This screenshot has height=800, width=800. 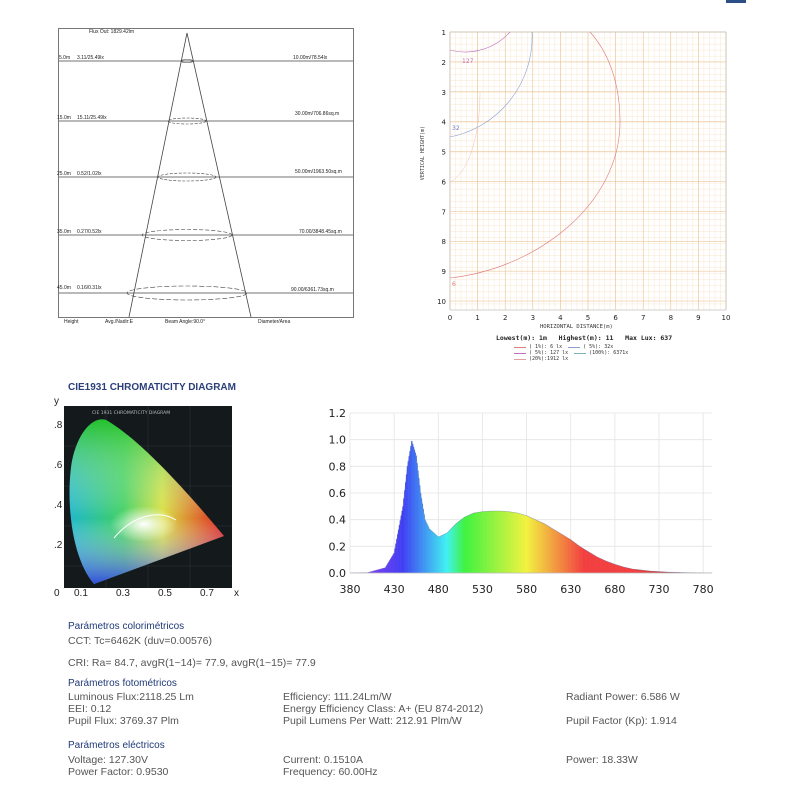 I want to click on isolux-y-tick: 2, so click(x=444, y=63).